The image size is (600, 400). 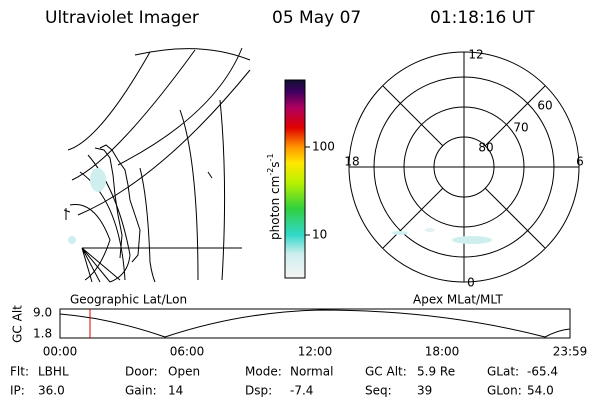 What do you see at coordinates (570, 352) in the screenshot?
I see `altitude-xtick: 23:59` at bounding box center [570, 352].